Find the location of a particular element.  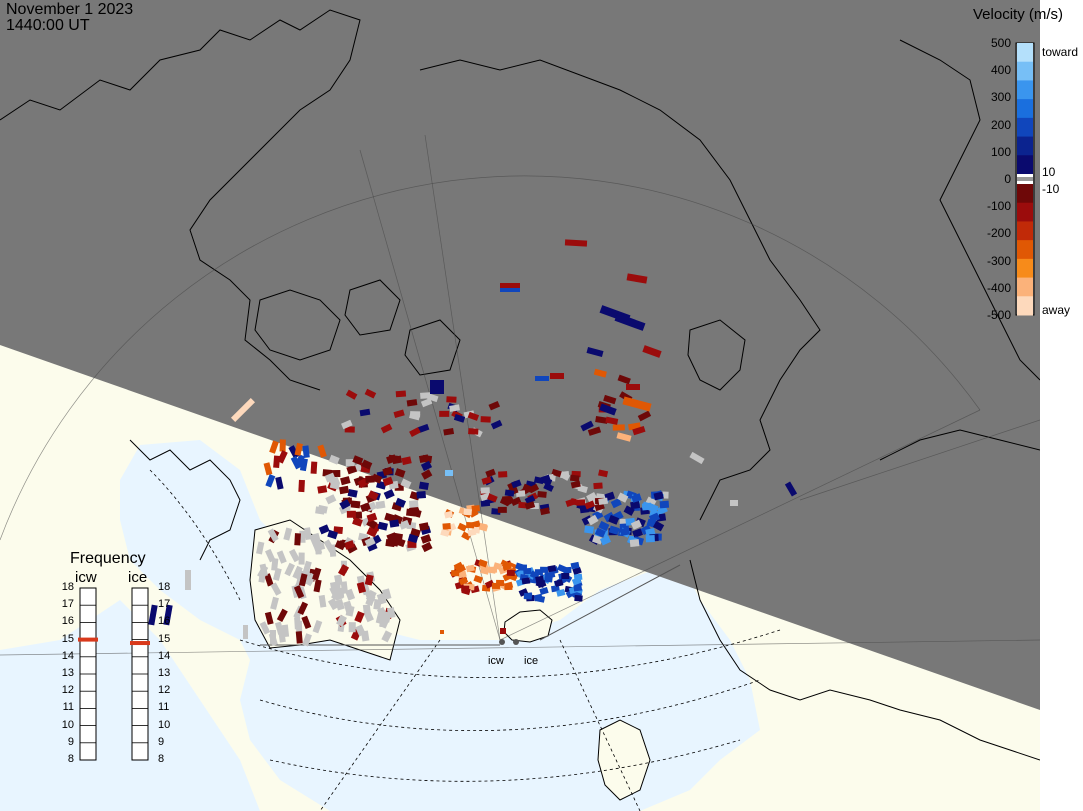

scandinavia-north is located at coordinates (959, 250).